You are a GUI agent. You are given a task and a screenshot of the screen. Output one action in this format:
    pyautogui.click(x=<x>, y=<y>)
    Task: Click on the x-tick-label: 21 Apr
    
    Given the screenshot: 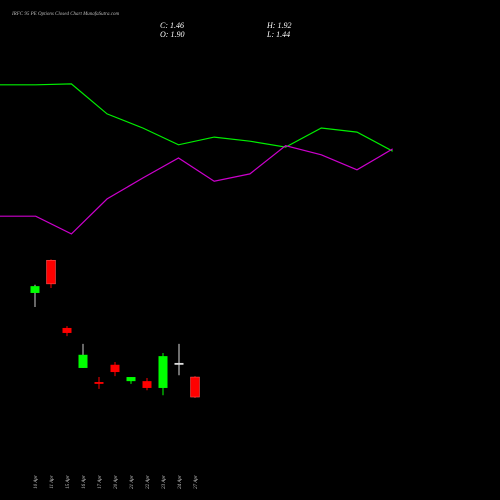 What is the action you would take?
    pyautogui.click(x=132, y=482)
    